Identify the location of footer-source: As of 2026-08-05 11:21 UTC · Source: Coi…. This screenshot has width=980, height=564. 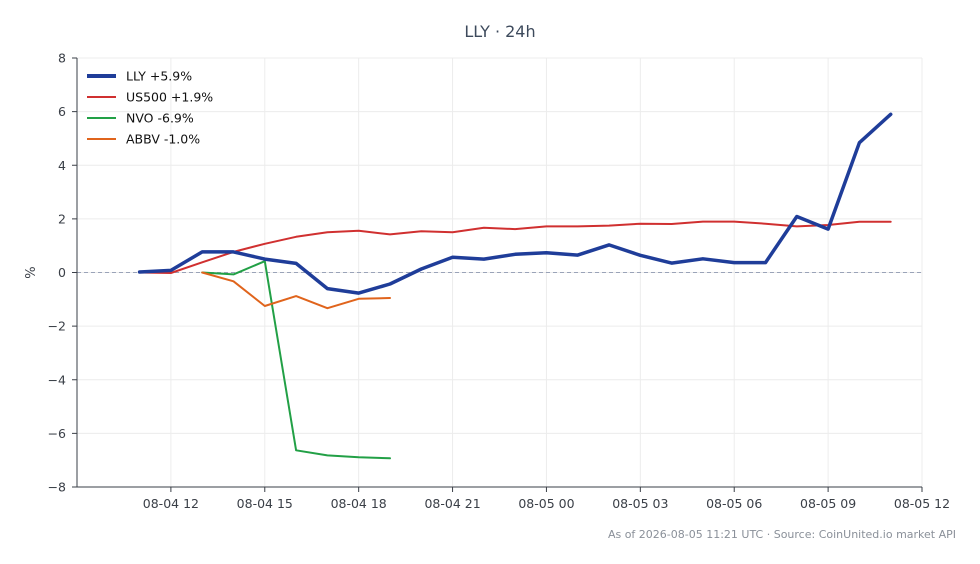
(782, 534).